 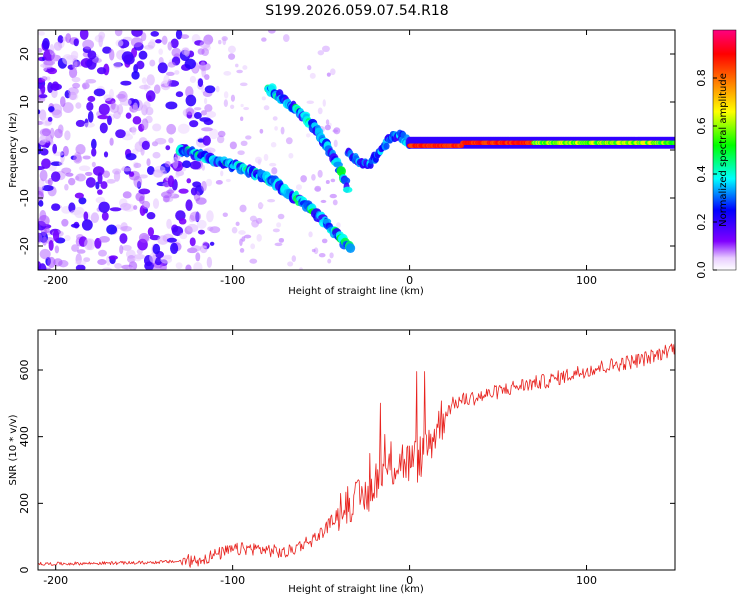 What do you see at coordinates (701, 126) in the screenshot?
I see `colorbar-tick-label: 0.6` at bounding box center [701, 126].